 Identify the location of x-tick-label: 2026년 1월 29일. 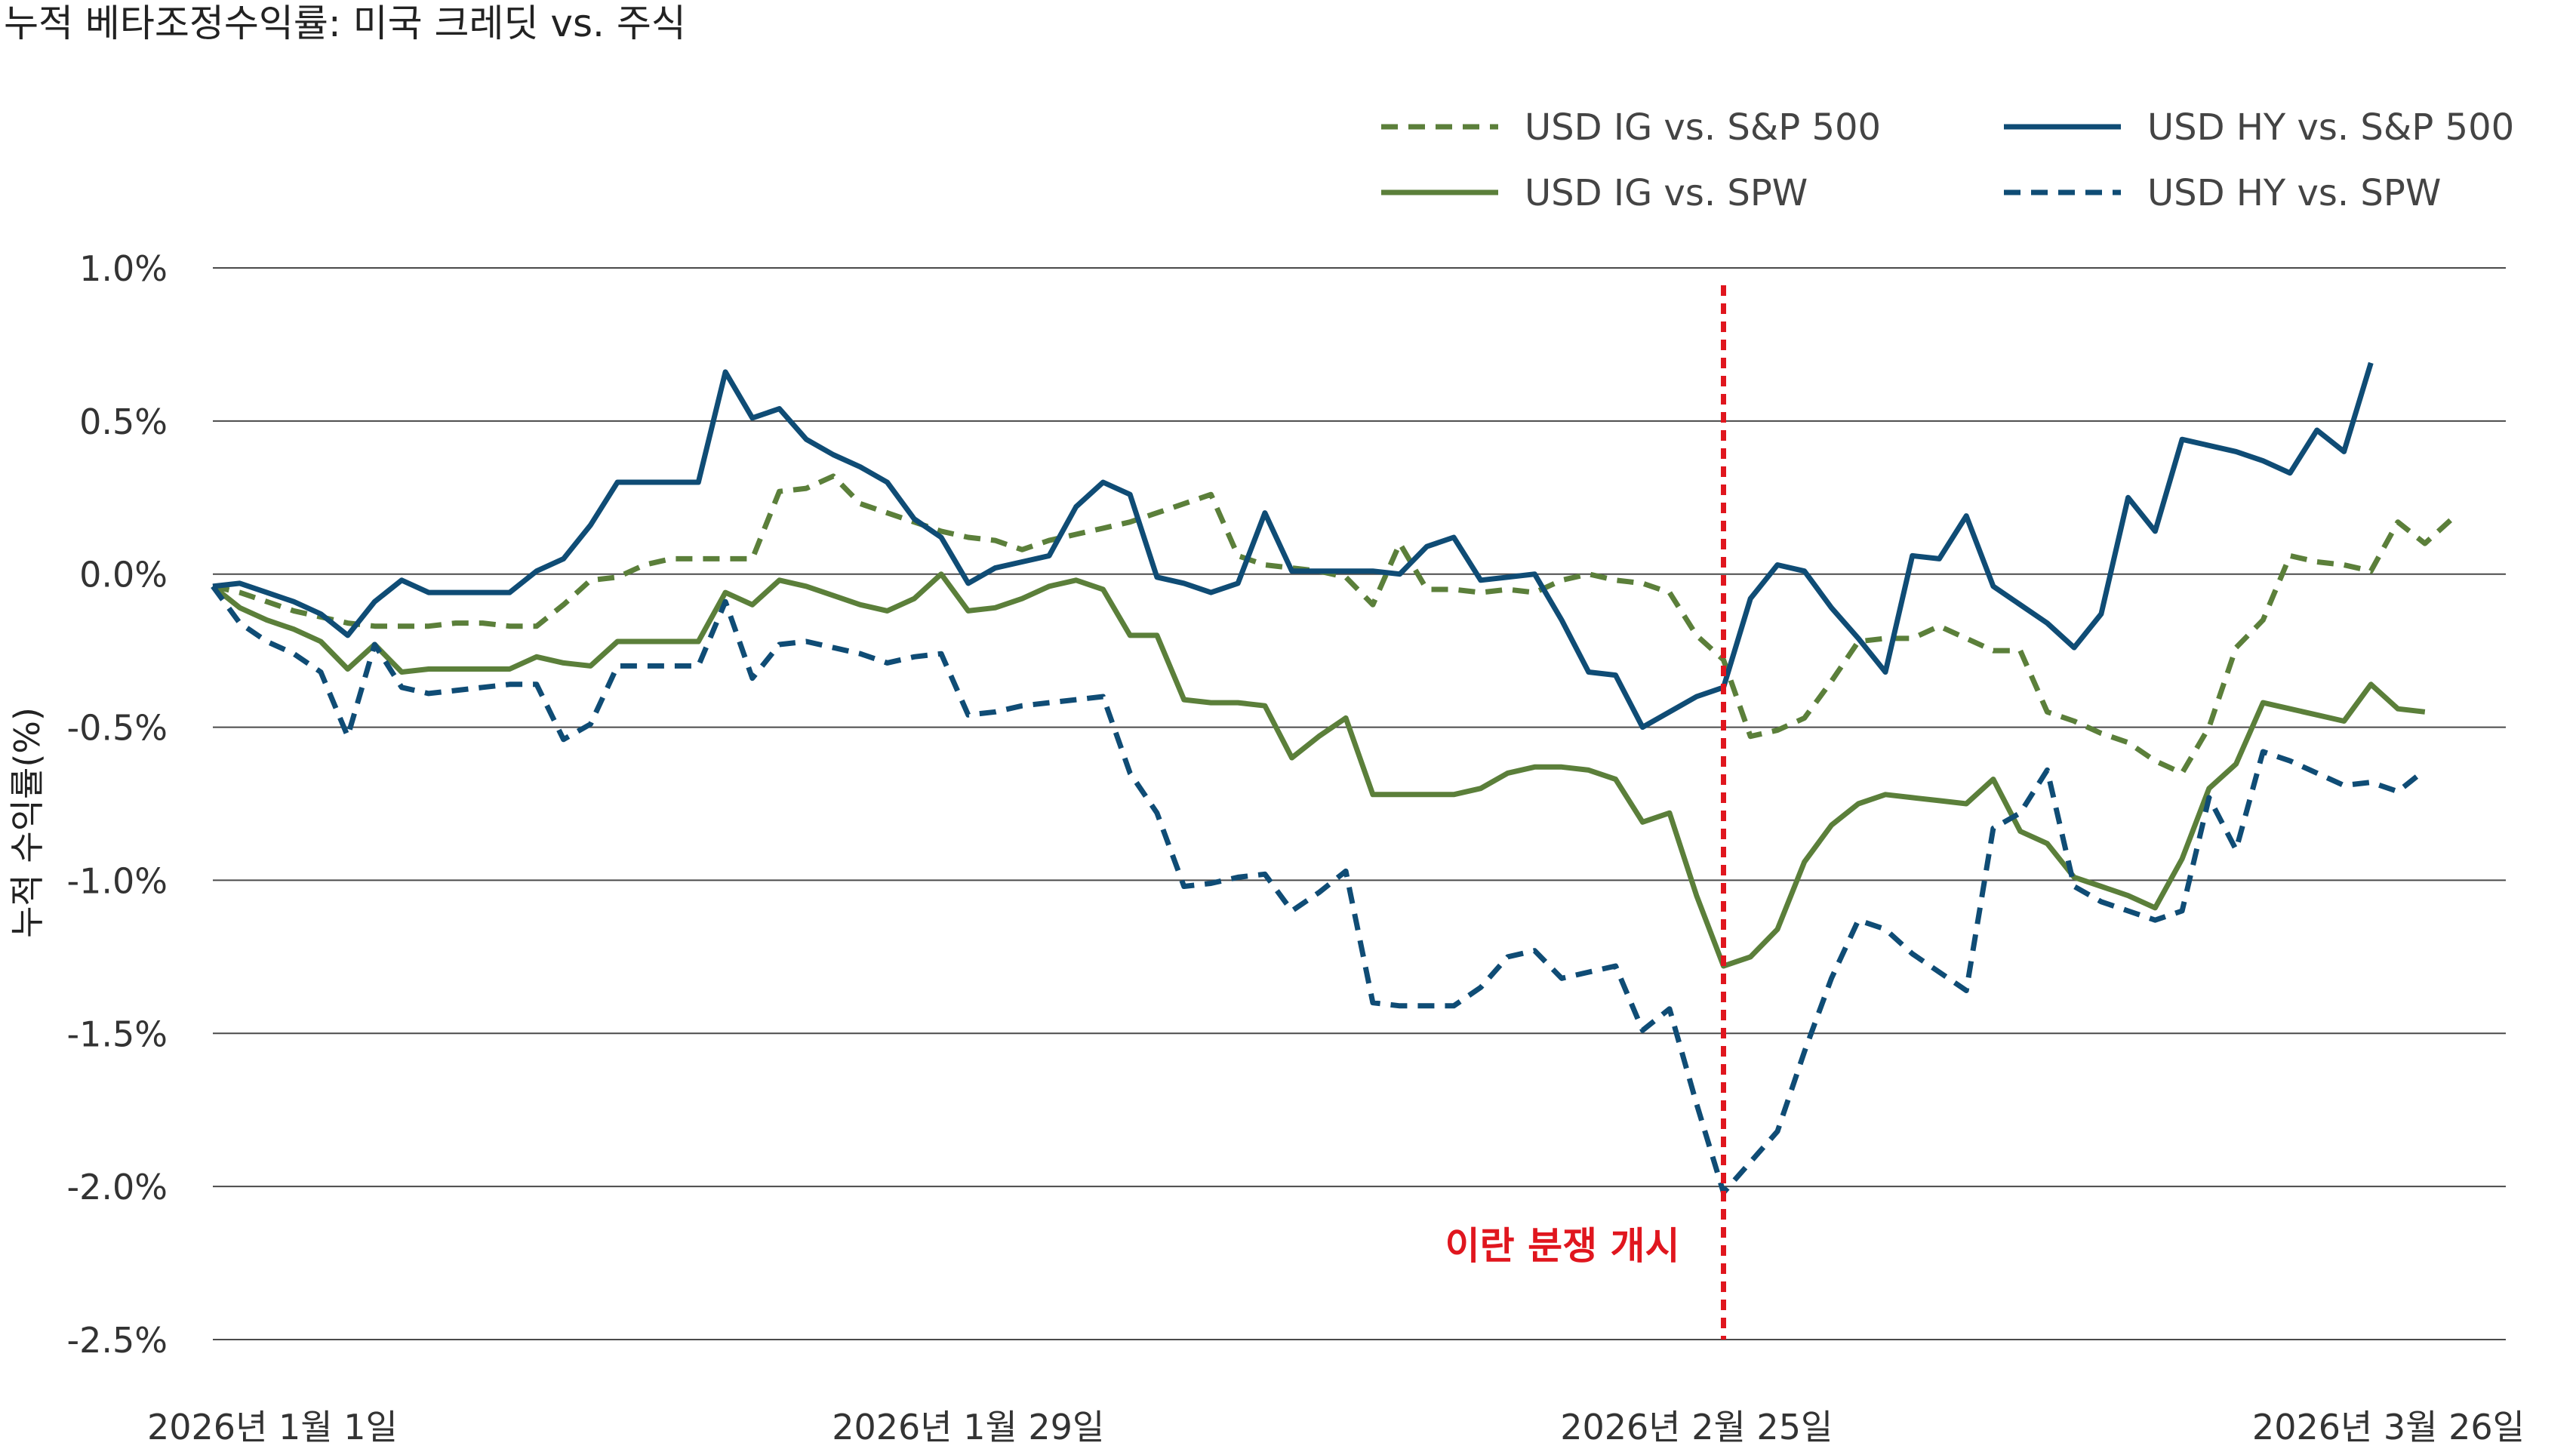
(968, 1427).